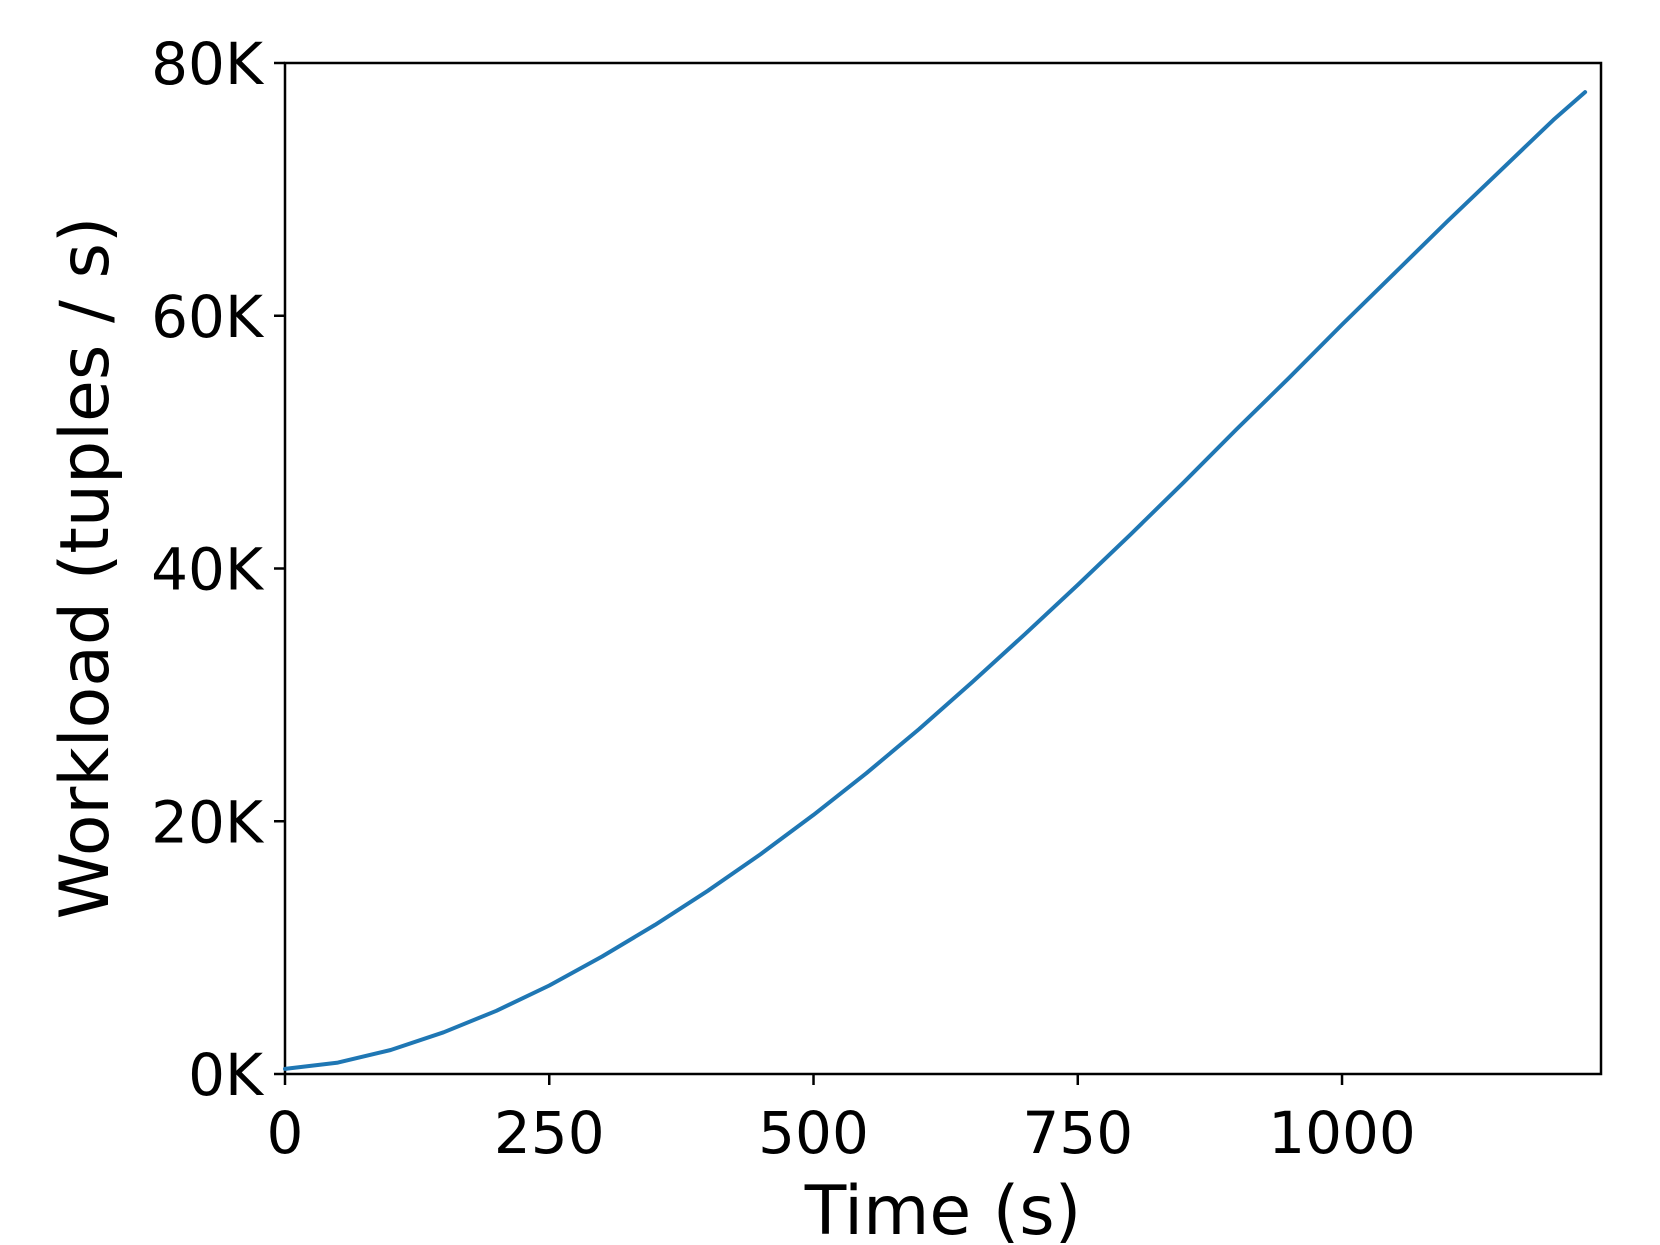 The height and width of the screenshot is (1245, 1660). I want to click on x-axis-ticks: 0 250 500 750 1000, so click(841, 1120).